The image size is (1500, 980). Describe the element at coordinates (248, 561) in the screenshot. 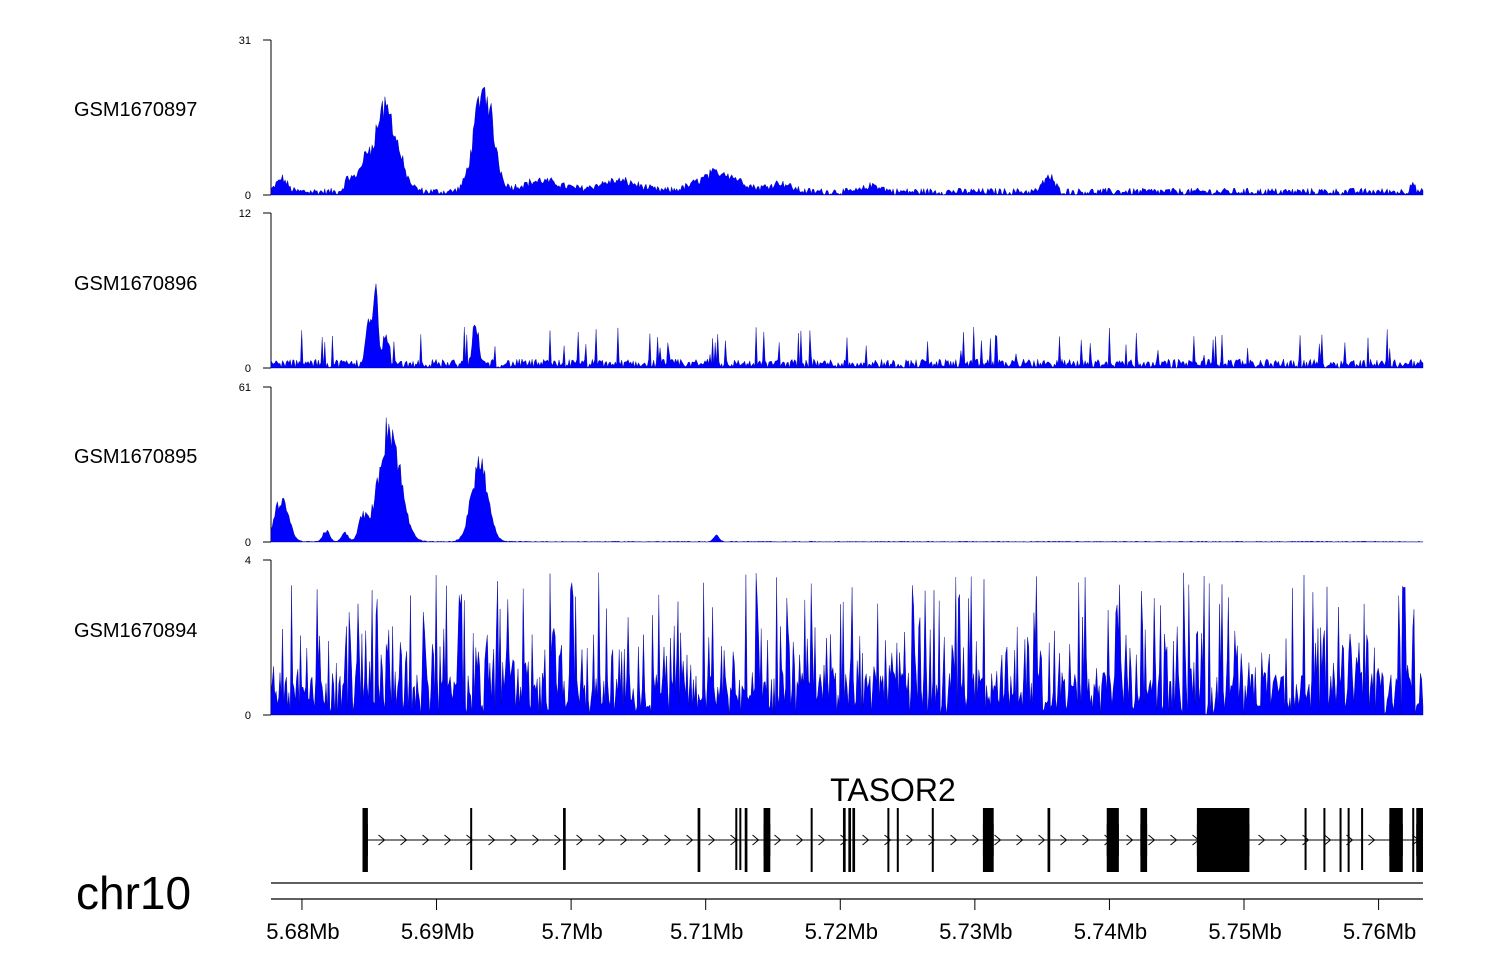

I see `y-max-label: 4` at that location.